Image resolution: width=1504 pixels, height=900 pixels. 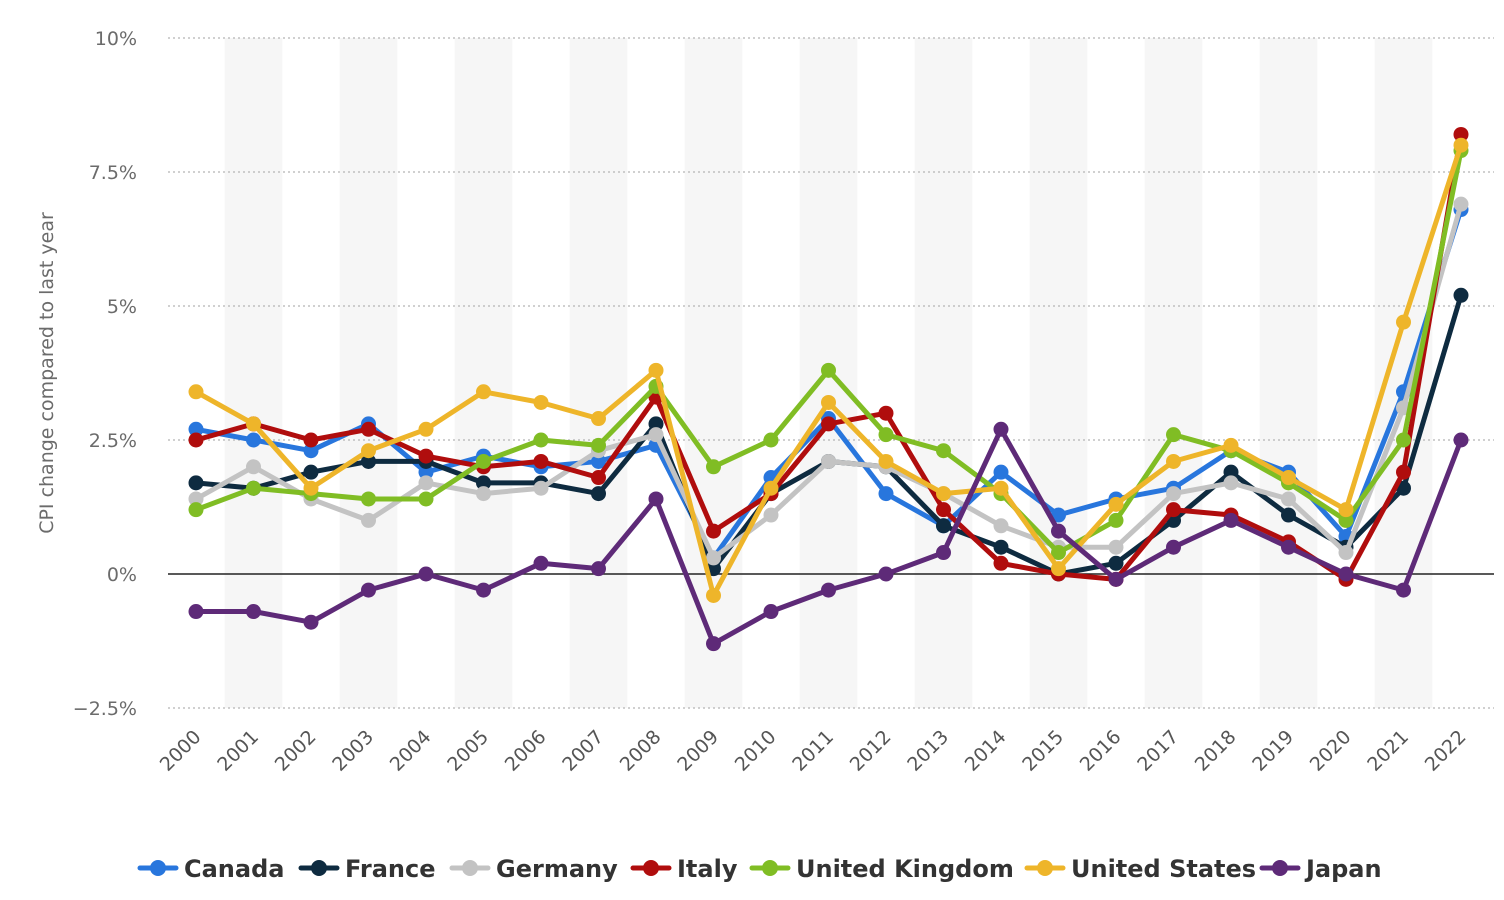 I want to click on x-tick-label: 2015, so click(x=1043, y=751).